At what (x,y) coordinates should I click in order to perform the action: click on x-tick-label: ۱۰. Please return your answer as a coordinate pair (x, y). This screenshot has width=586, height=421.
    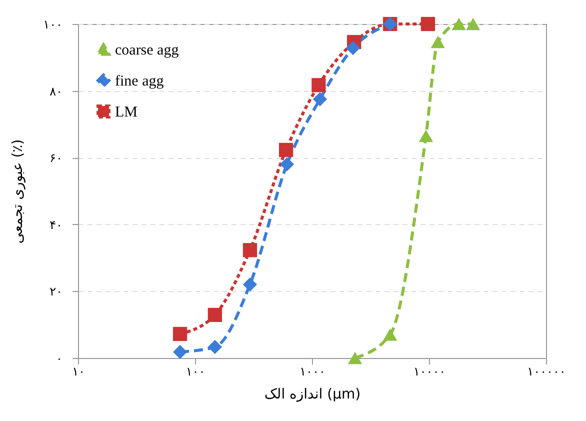
    Looking at the image, I should click on (78, 371).